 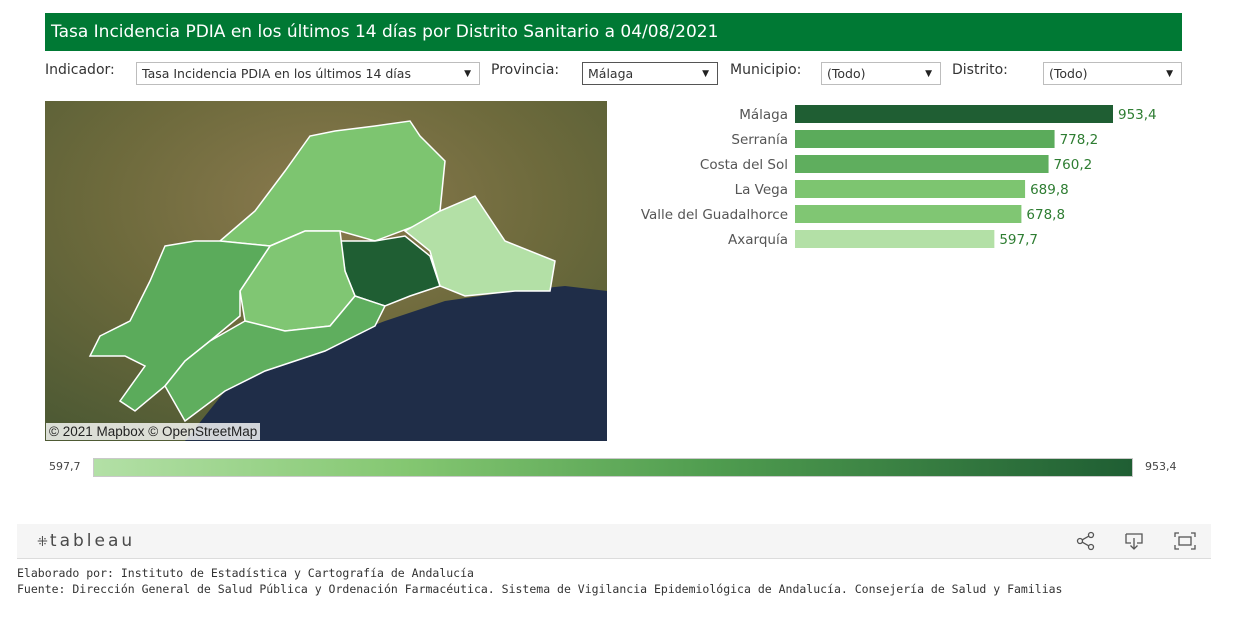 I want to click on share-icon, so click(x=1086, y=543).